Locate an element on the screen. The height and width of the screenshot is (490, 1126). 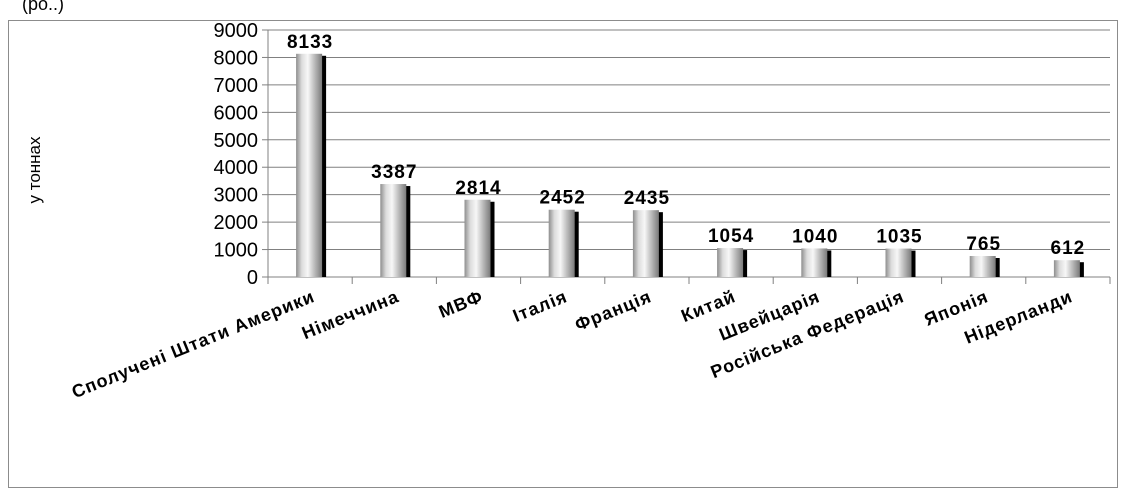
y-tick-label: 6000 is located at coordinates (236, 113).